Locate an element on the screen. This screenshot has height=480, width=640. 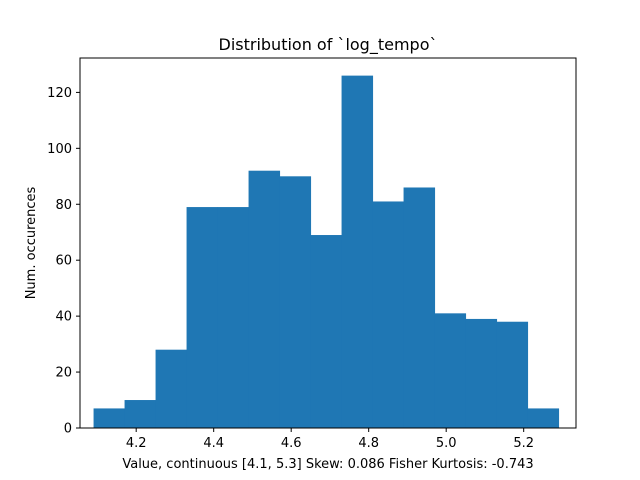
x-tick-label: 4.6 is located at coordinates (291, 443).